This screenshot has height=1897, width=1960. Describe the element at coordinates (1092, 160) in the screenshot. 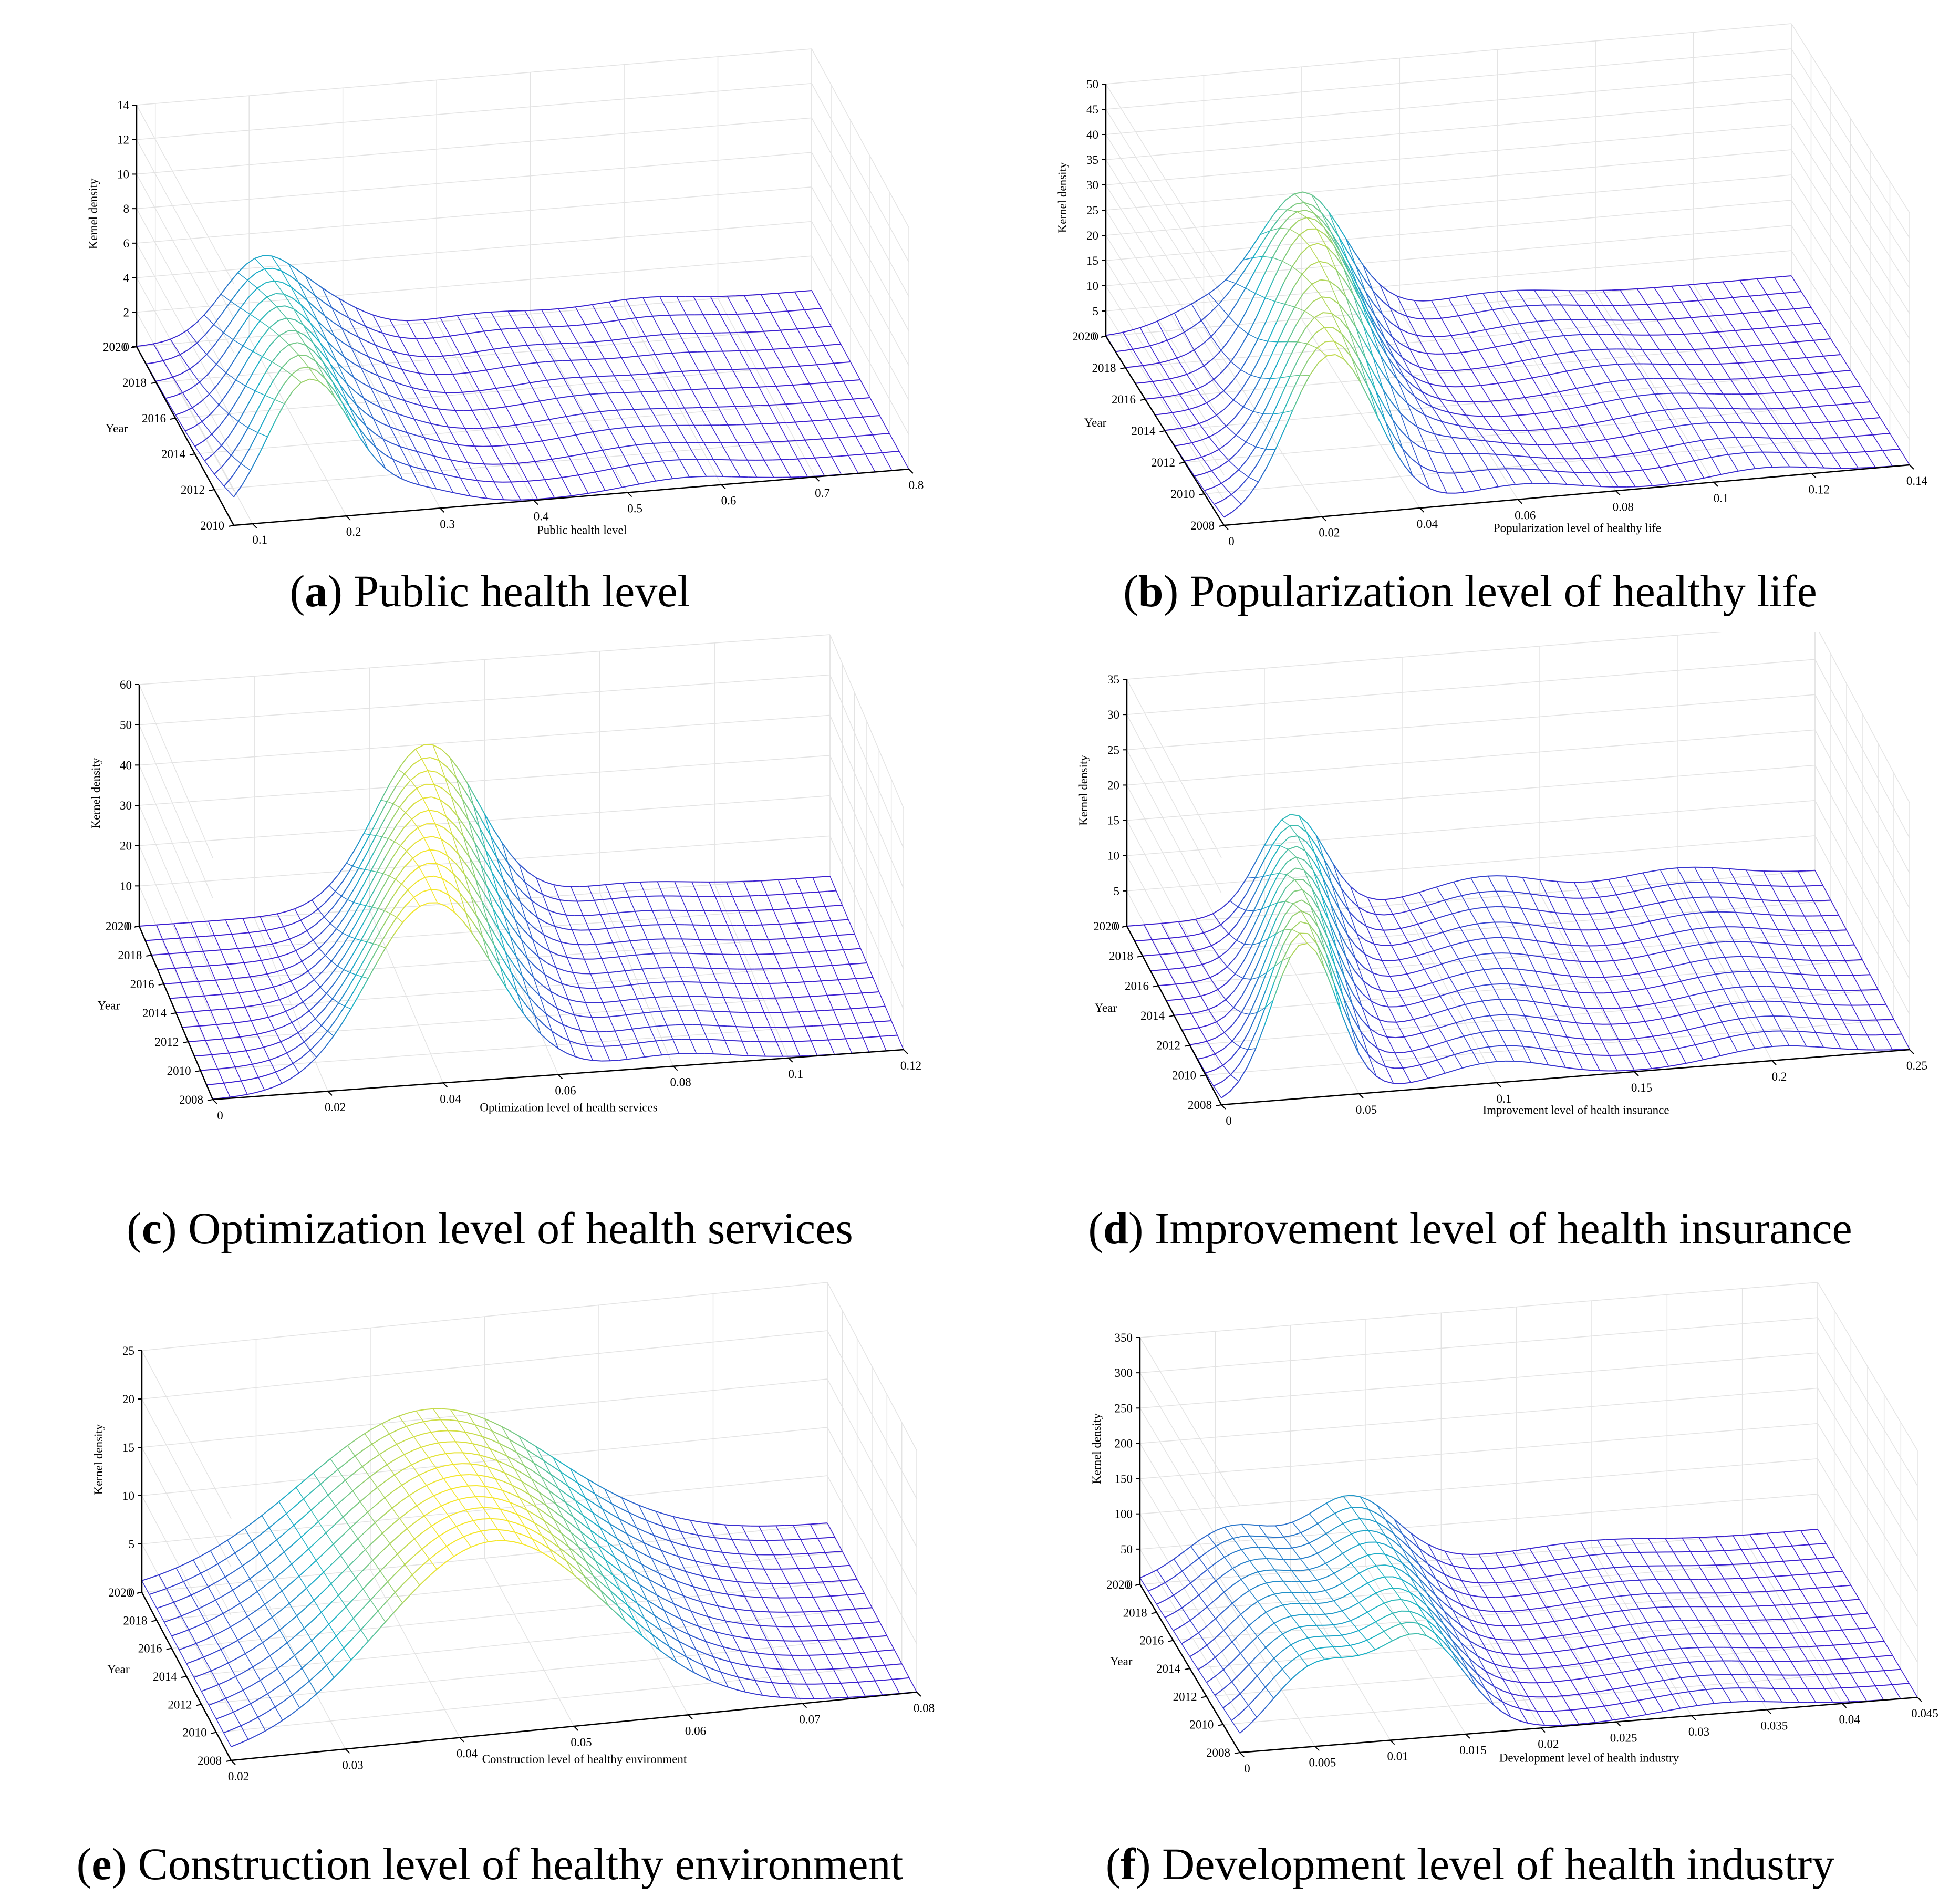

I see `z-tick-label-b: 35` at that location.